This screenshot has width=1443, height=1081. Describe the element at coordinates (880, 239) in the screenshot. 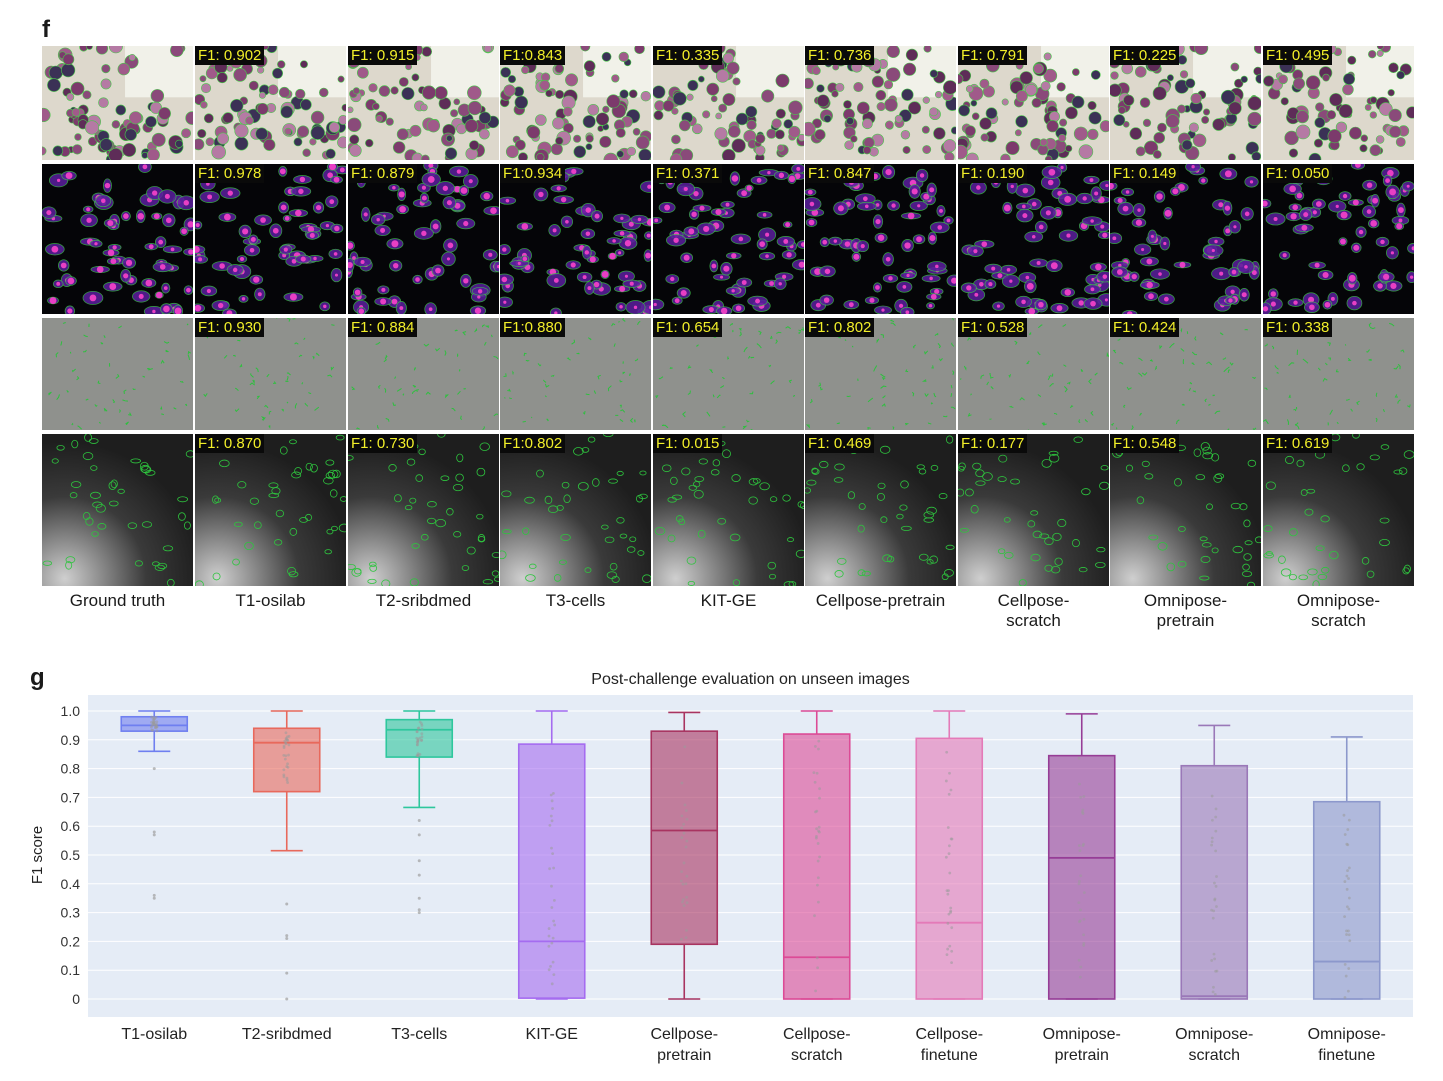

I see `image-tile-row2-col6: F1: 0.847` at that location.